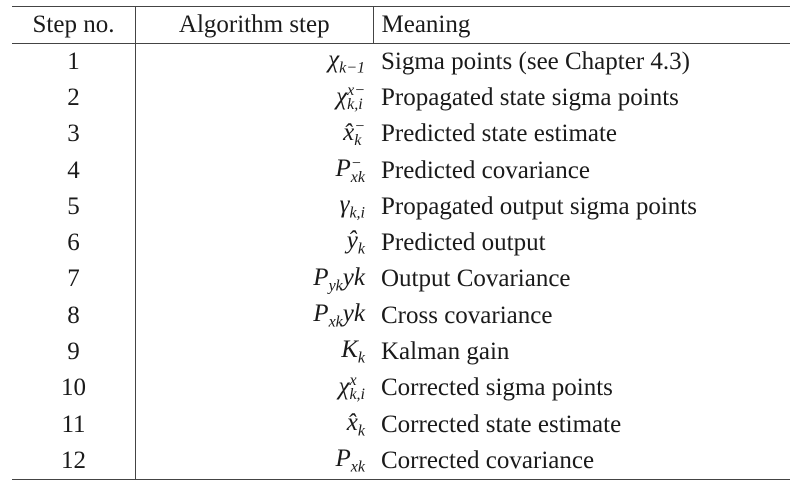 This screenshot has height=490, width=802. Describe the element at coordinates (74, 388) in the screenshot. I see `step-number: 10` at that location.